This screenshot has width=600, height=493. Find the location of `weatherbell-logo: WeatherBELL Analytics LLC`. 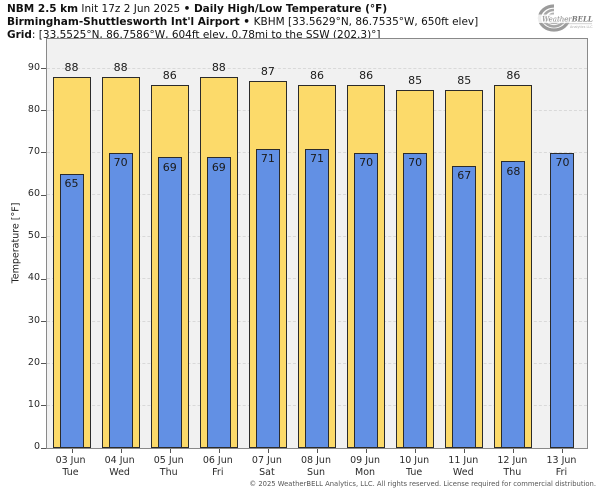

weatherbell-logo: WeatherBELL Analytics LLC is located at coordinates (565, 24).